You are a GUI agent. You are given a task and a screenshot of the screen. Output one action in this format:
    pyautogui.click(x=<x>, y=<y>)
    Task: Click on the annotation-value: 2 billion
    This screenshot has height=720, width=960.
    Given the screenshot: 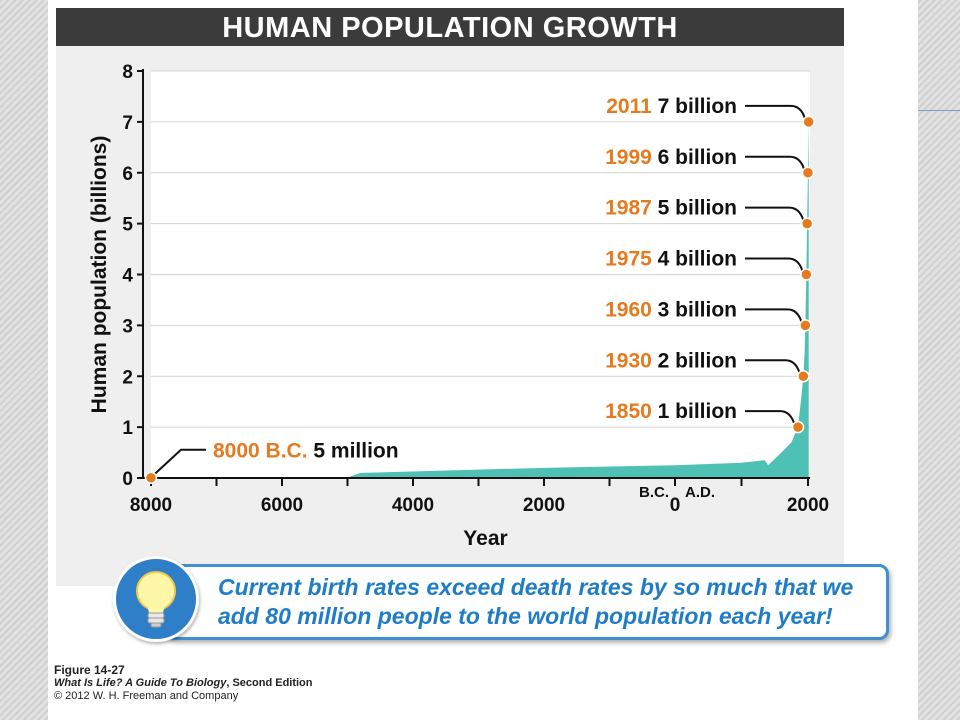 What is the action you would take?
    pyautogui.click(x=697, y=360)
    